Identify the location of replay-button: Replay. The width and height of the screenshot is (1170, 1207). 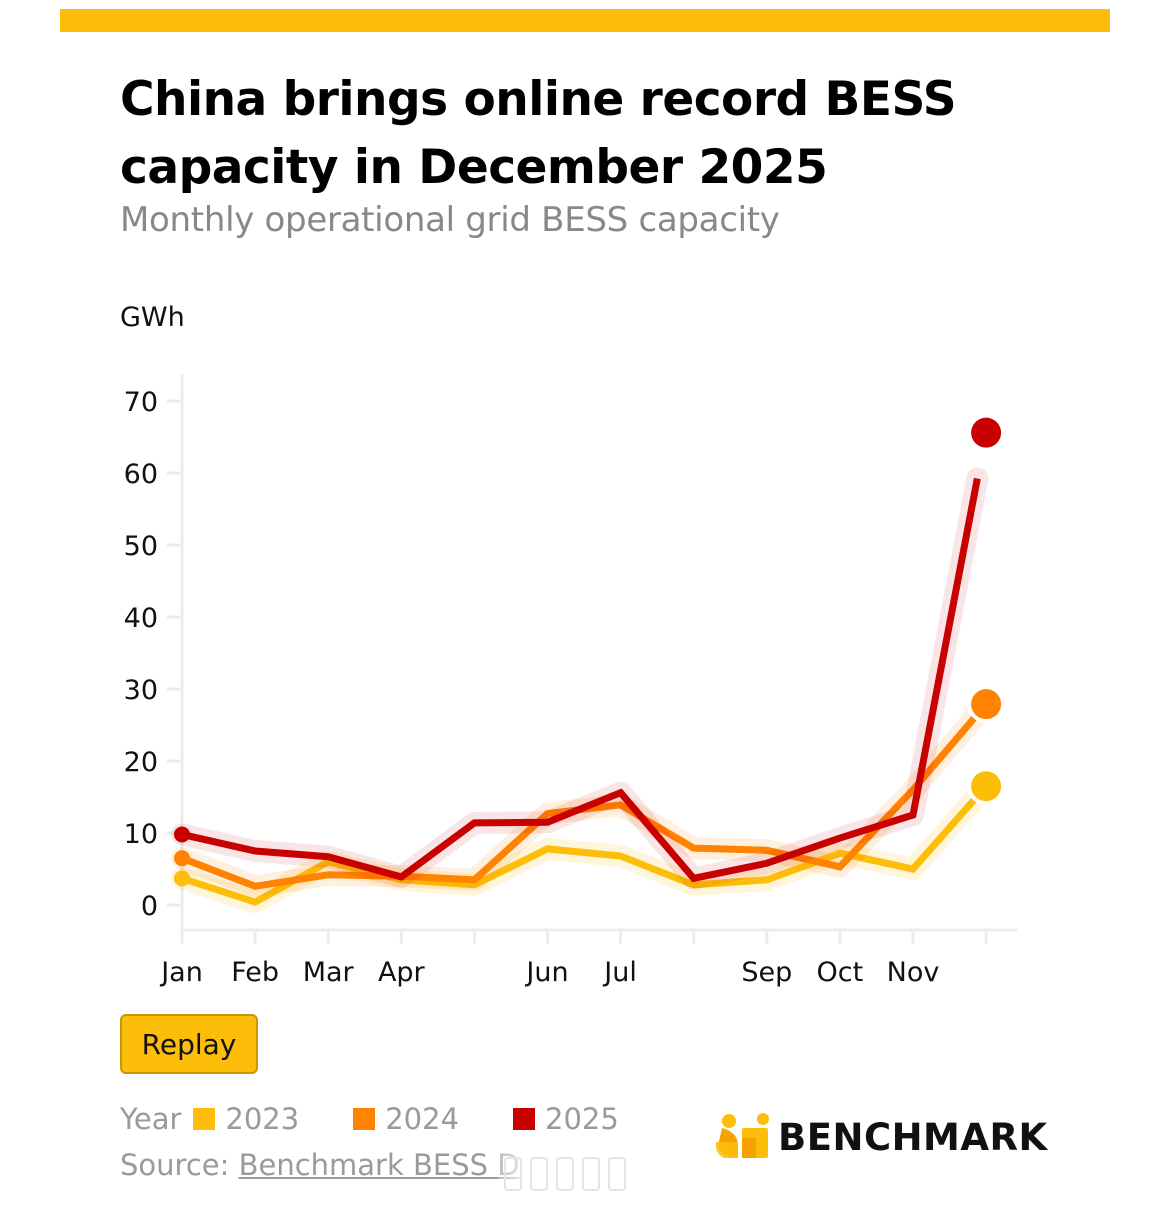
(189, 1044).